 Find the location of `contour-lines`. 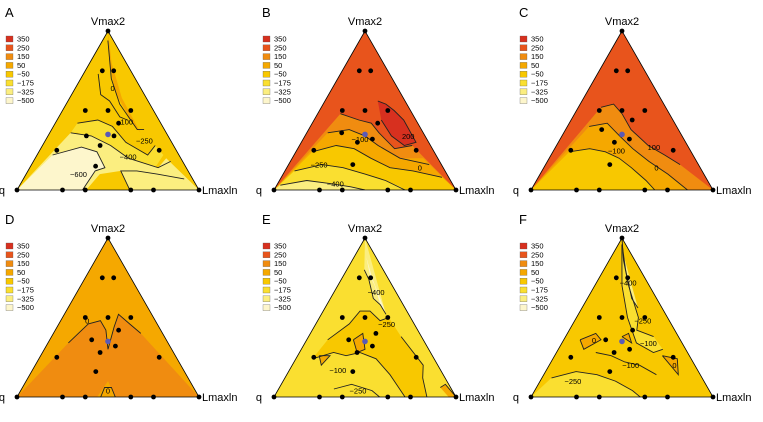

contour-lines is located at coordinates (615, 317).